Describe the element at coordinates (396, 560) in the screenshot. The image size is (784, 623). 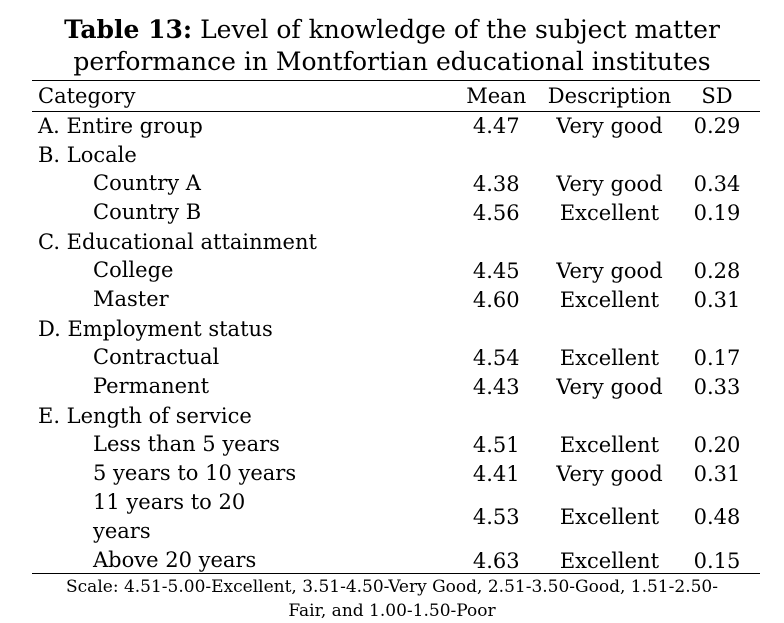
I see `table-row: Above 20 years 4.63 Excellent 0.15` at that location.